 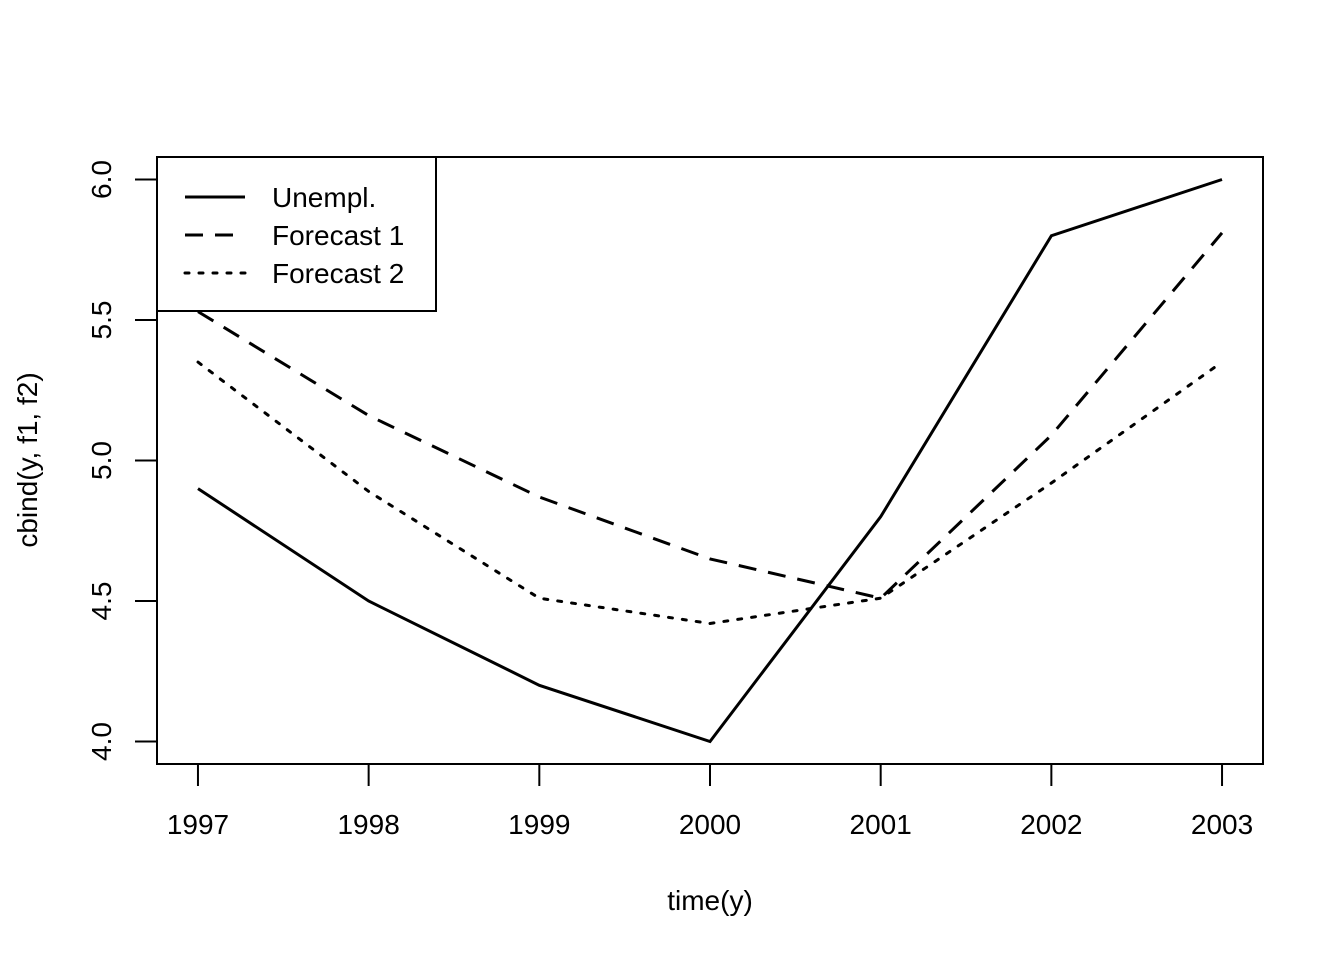 What do you see at coordinates (101, 460) in the screenshot?
I see `y-tick-label: 5.0` at bounding box center [101, 460].